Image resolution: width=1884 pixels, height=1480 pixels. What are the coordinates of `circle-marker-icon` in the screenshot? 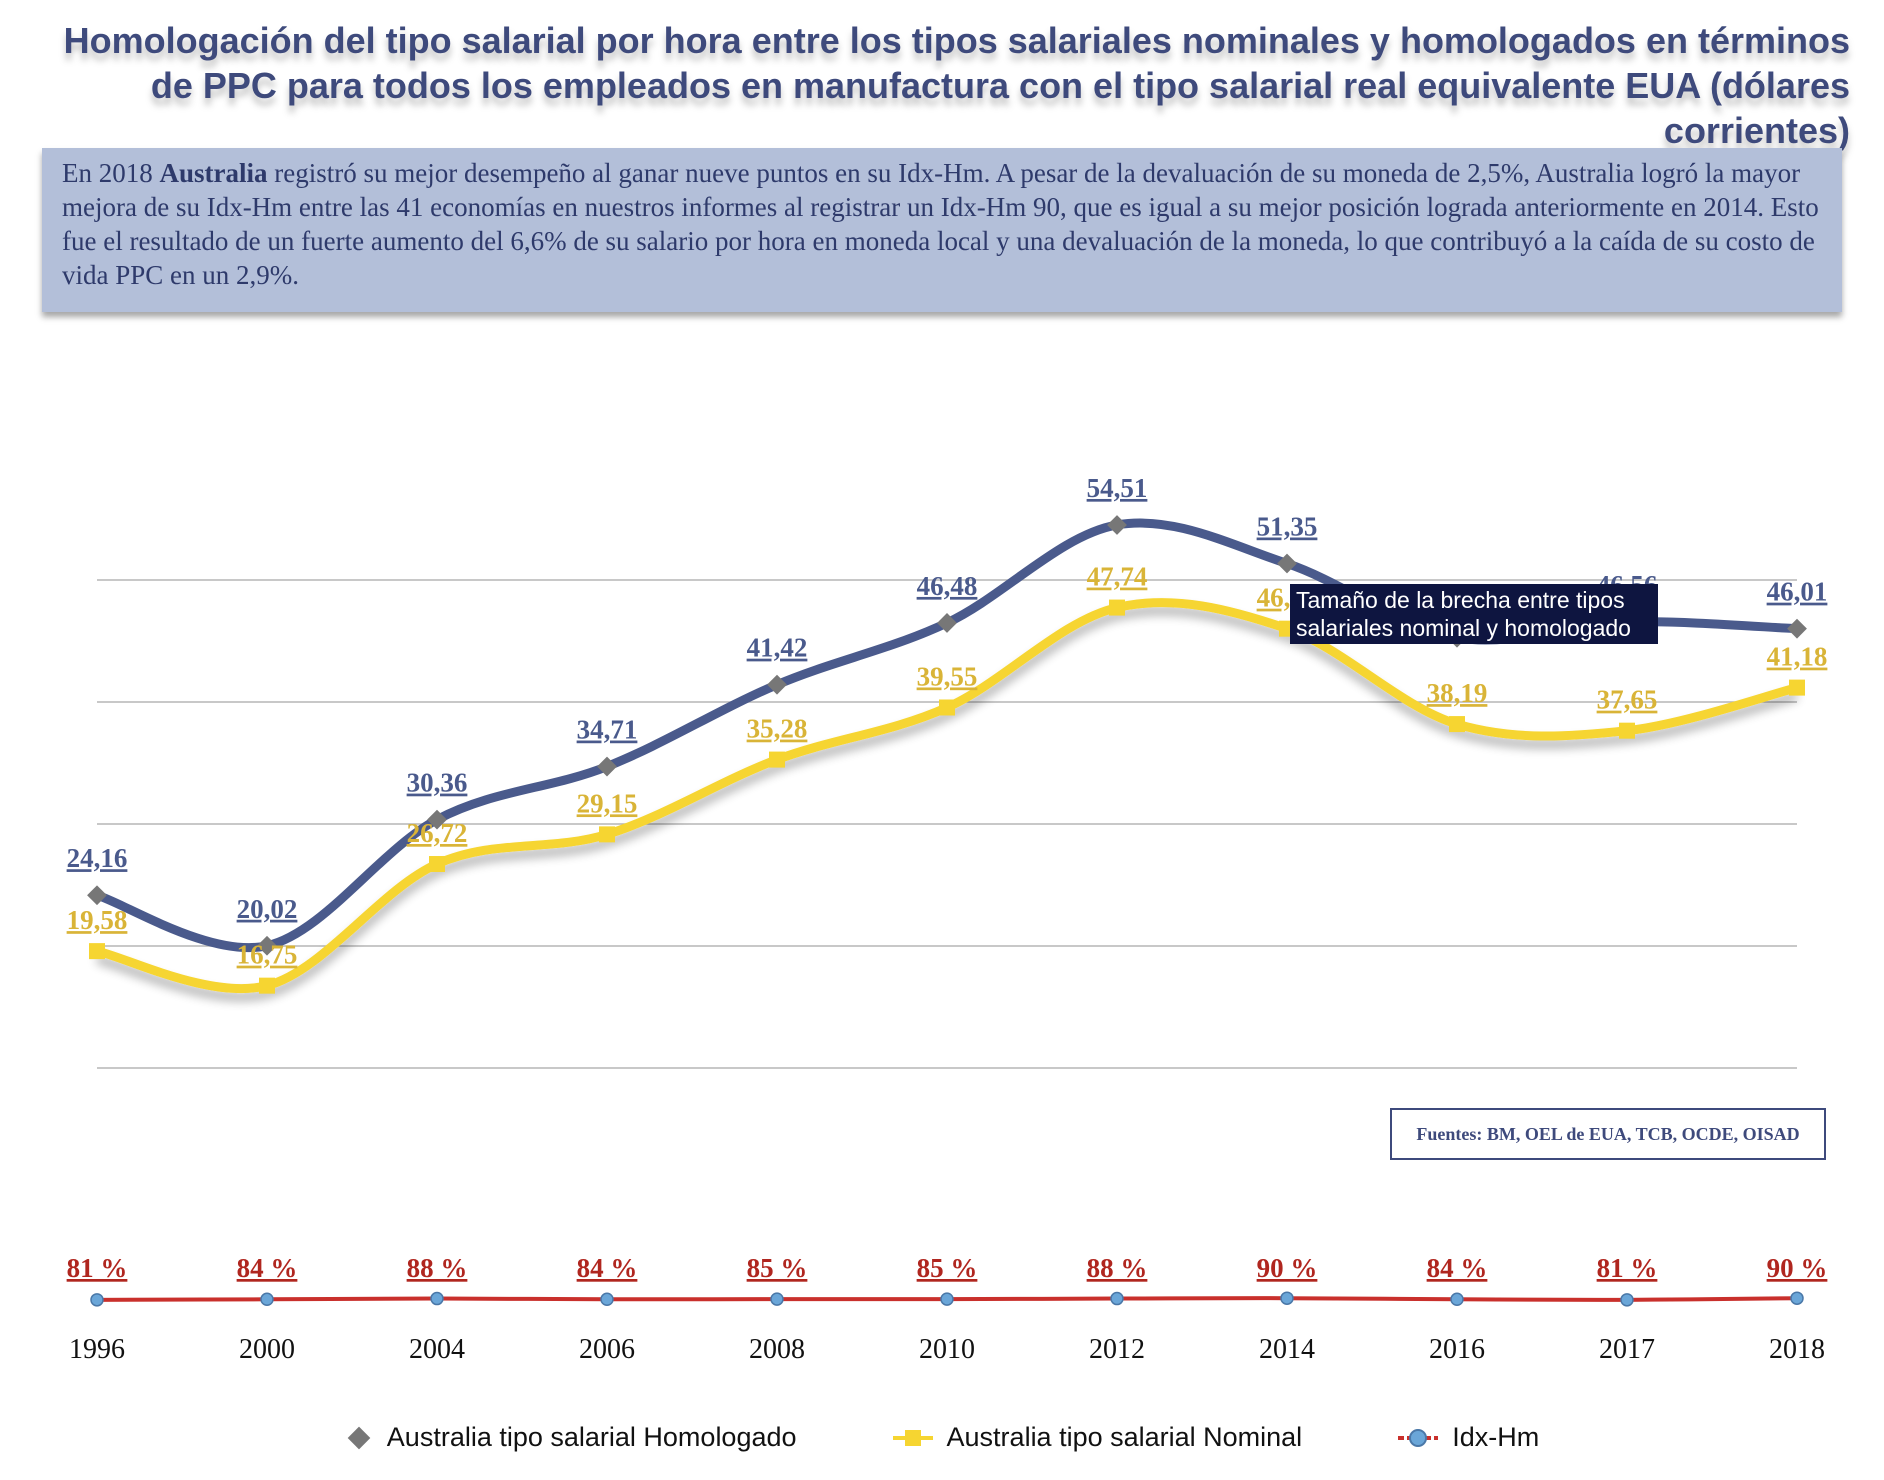 It's located at (1418, 1437).